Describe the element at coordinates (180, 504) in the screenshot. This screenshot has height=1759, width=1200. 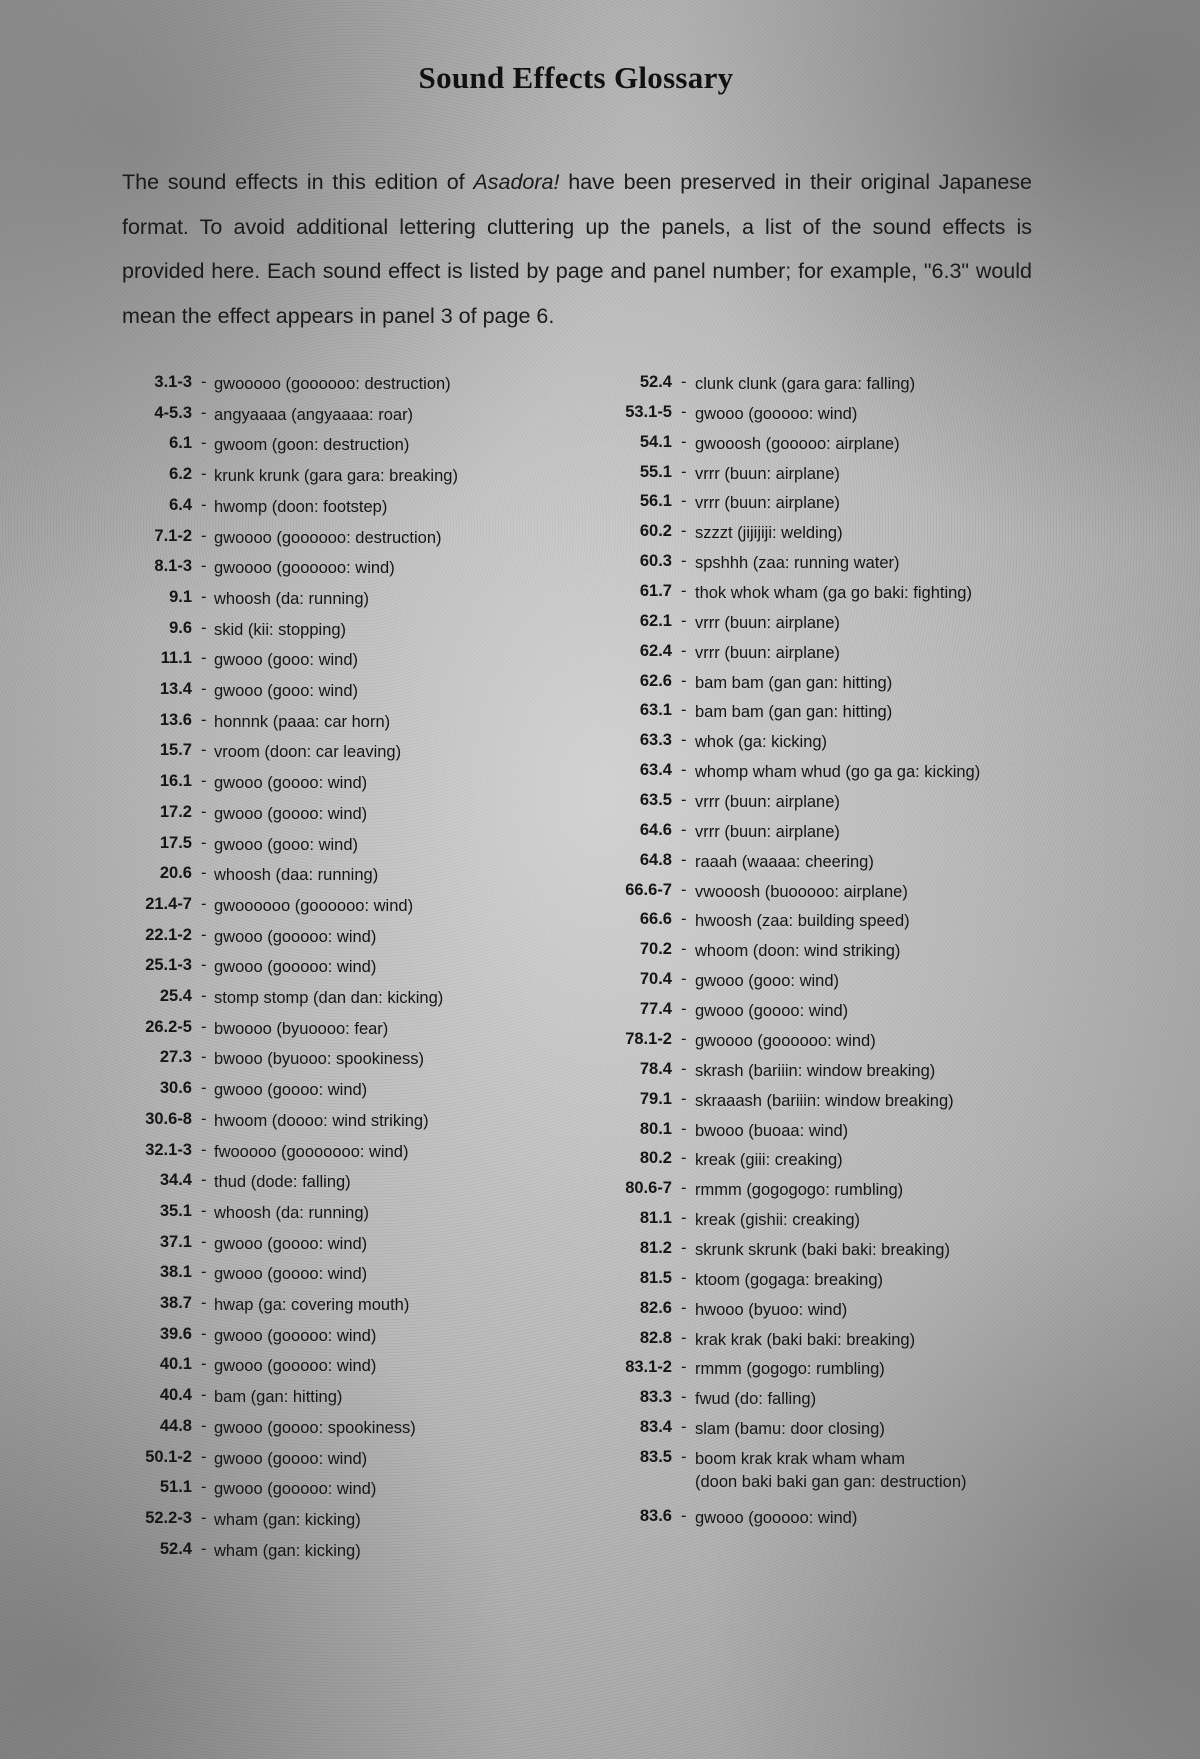
I see `entry-page-panel: 6.4` at that location.